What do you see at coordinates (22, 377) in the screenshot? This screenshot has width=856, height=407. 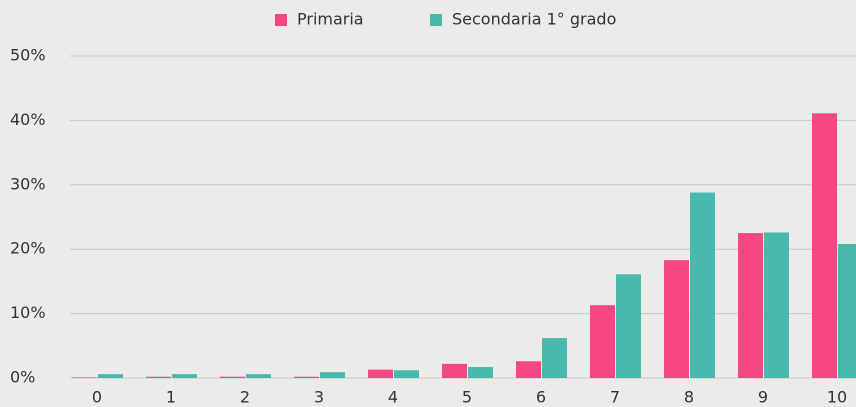 I see `y-tick-label: 0%` at bounding box center [22, 377].